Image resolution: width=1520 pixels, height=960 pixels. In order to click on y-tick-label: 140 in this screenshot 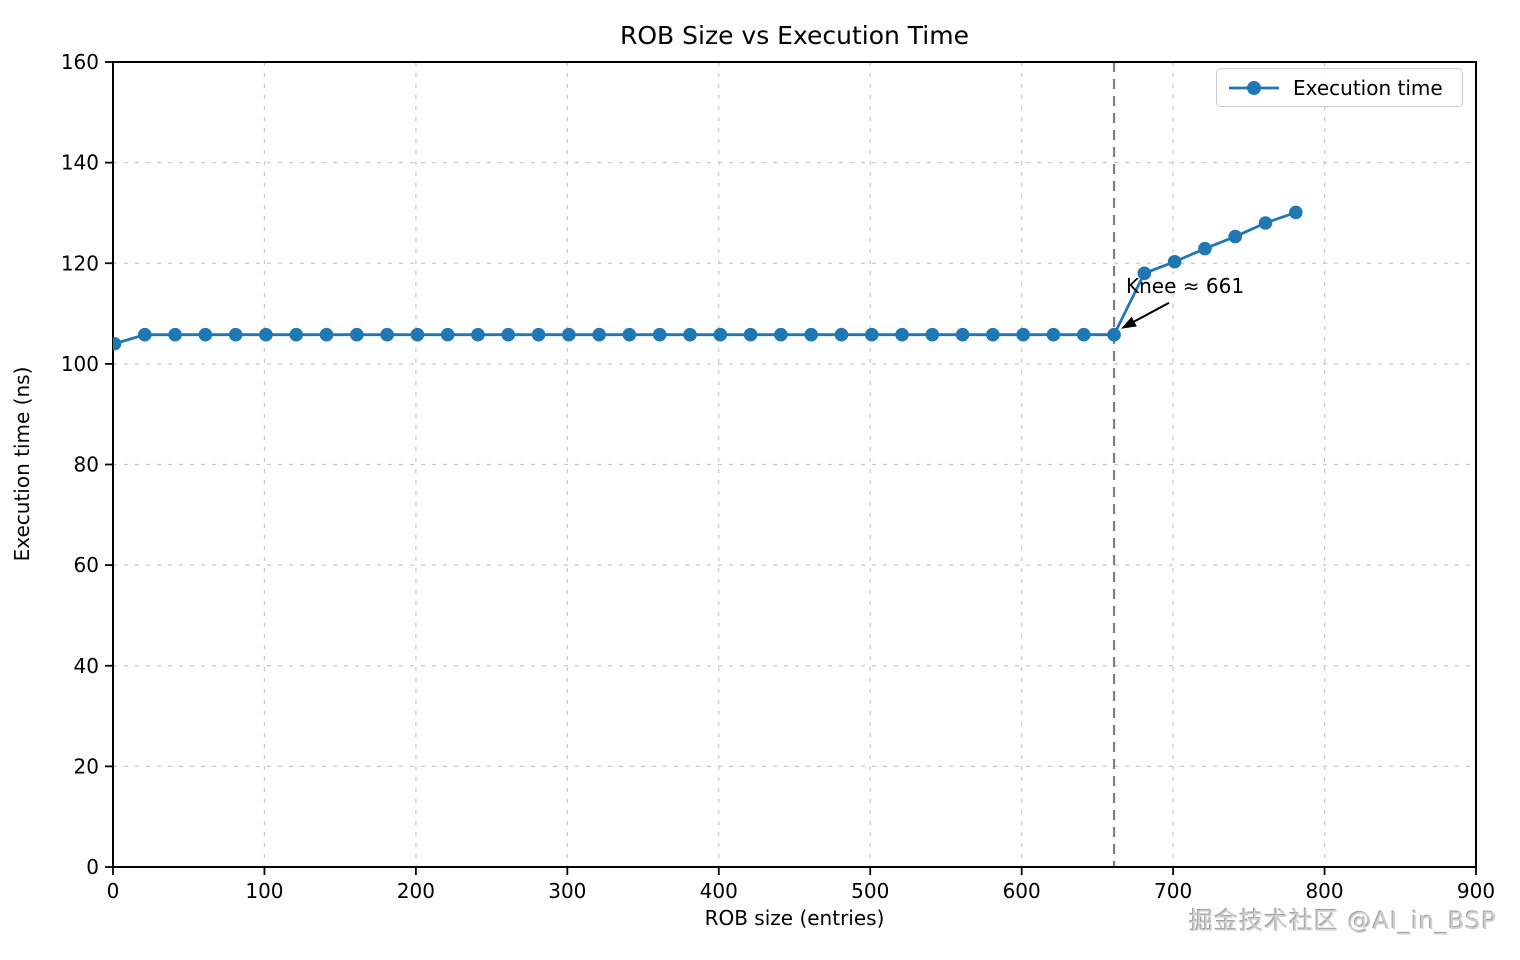, I will do `click(80, 163)`.